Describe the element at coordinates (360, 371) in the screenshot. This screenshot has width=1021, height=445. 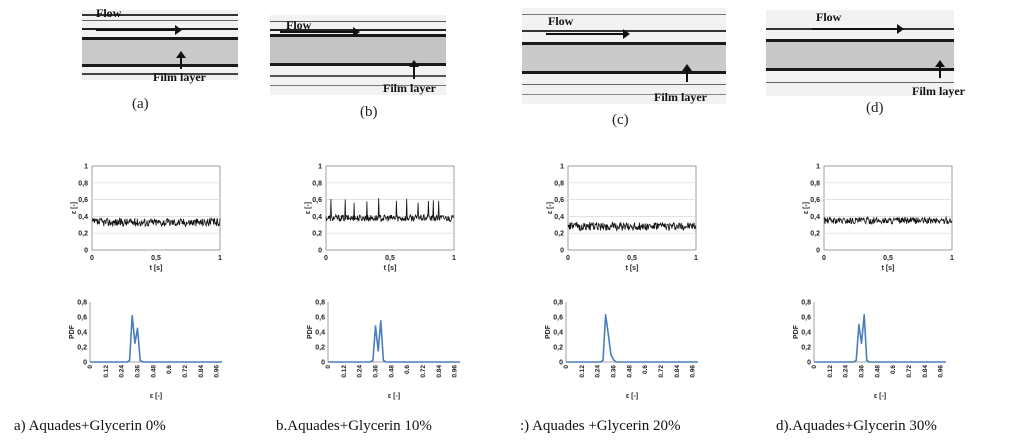
I see `x-tick-label: 0.24` at that location.